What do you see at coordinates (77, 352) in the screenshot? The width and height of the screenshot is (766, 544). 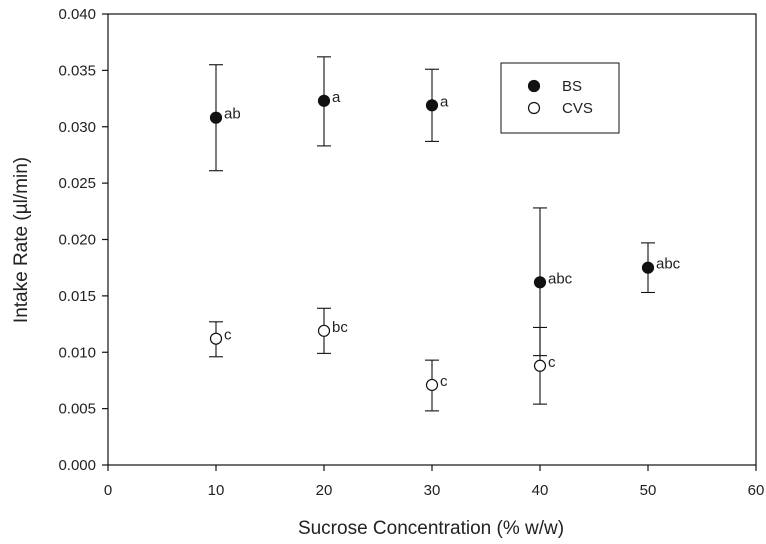 I see `y-tick-label: 0.010` at bounding box center [77, 352].